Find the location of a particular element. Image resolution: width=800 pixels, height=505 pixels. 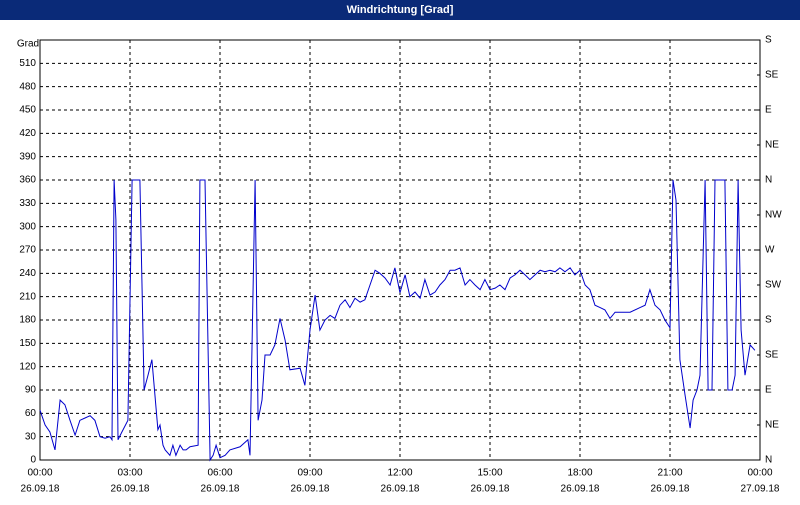

y2-tick-label: NW is located at coordinates (773, 215).